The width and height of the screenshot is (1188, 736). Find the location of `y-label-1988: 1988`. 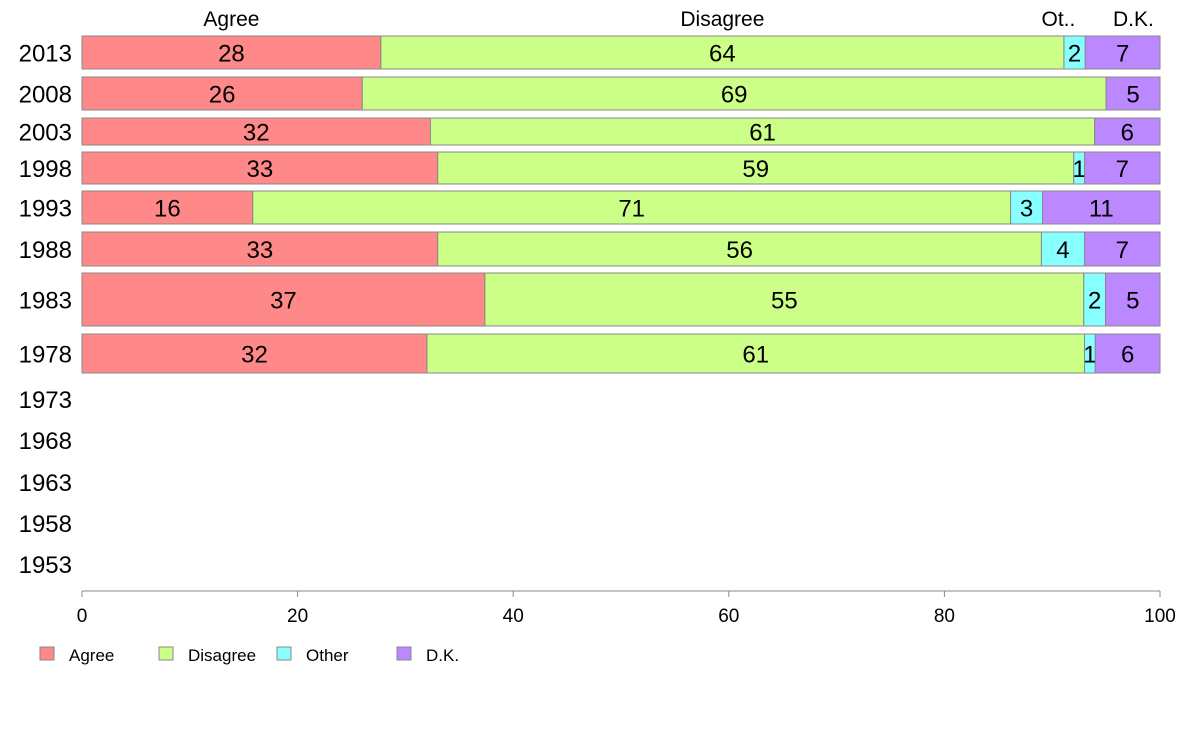

y-label-1988: 1988 is located at coordinates (45, 250).